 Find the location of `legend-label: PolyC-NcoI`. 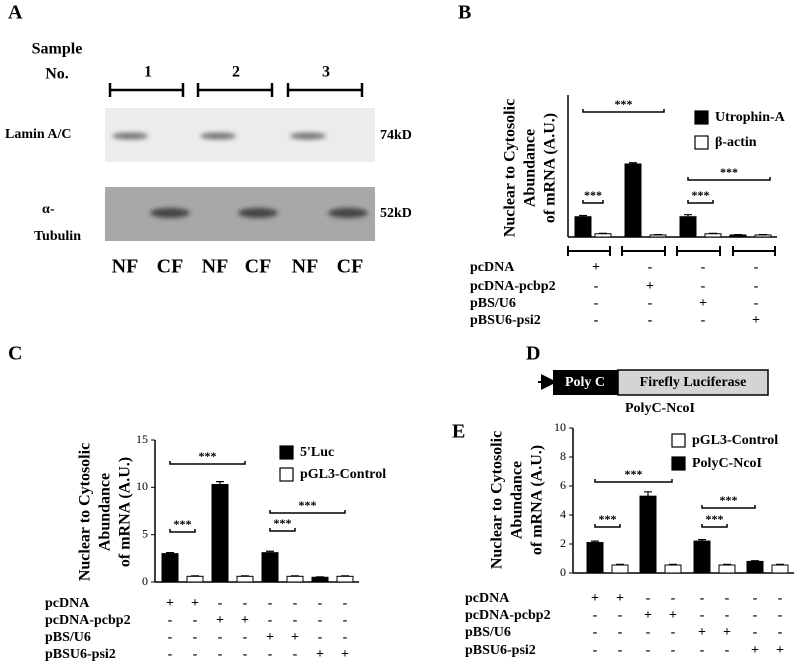

legend-label: PolyC-NcoI is located at coordinates (727, 463).